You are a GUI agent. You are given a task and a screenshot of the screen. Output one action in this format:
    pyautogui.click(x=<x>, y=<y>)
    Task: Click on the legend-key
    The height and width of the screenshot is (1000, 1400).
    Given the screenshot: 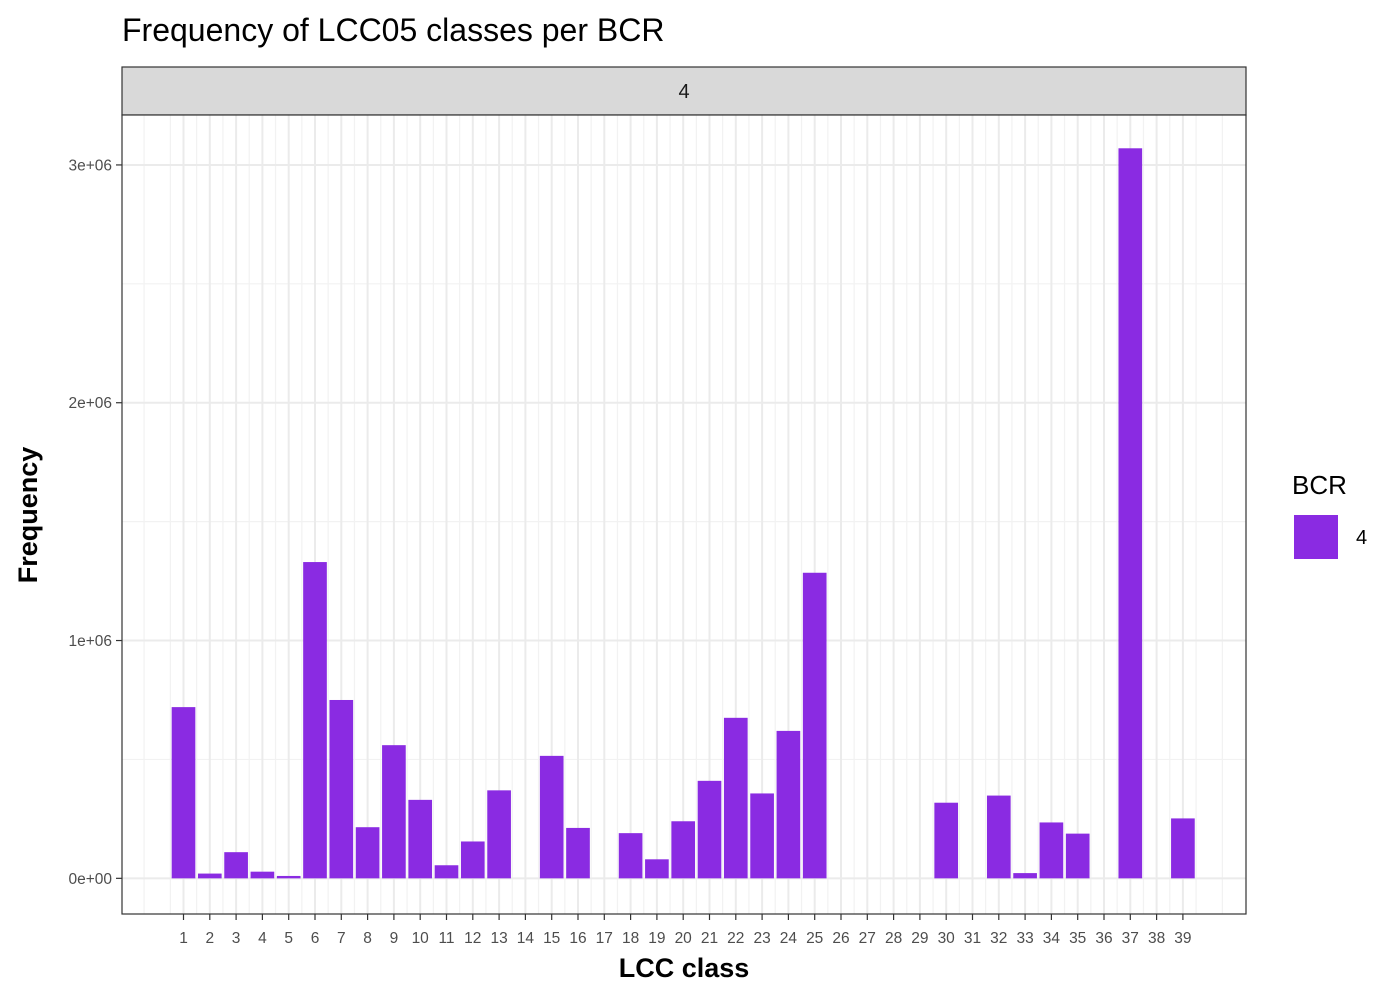 What is the action you would take?
    pyautogui.click(x=1316, y=537)
    